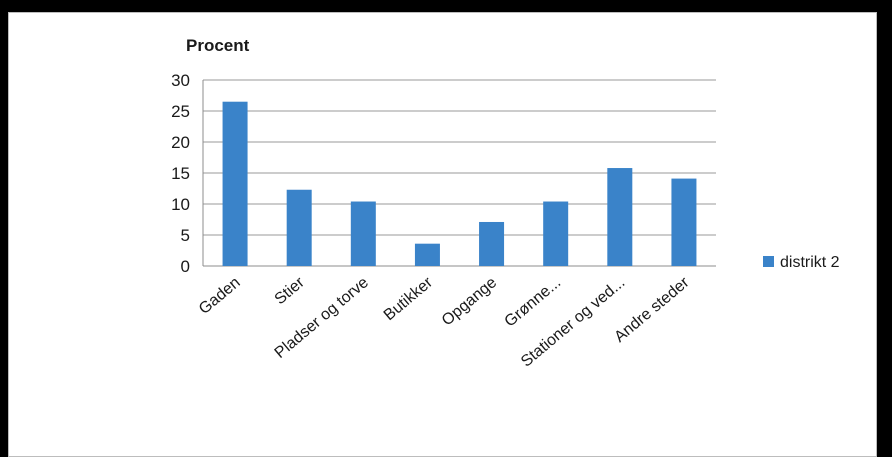 The height and width of the screenshot is (457, 892). Describe the element at coordinates (768, 261) in the screenshot. I see `legend-swatch` at that location.